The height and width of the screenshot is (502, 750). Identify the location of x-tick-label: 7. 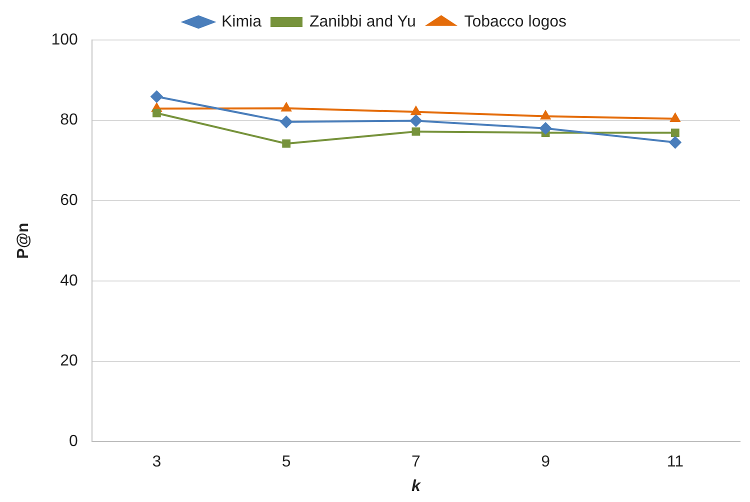
(415, 462).